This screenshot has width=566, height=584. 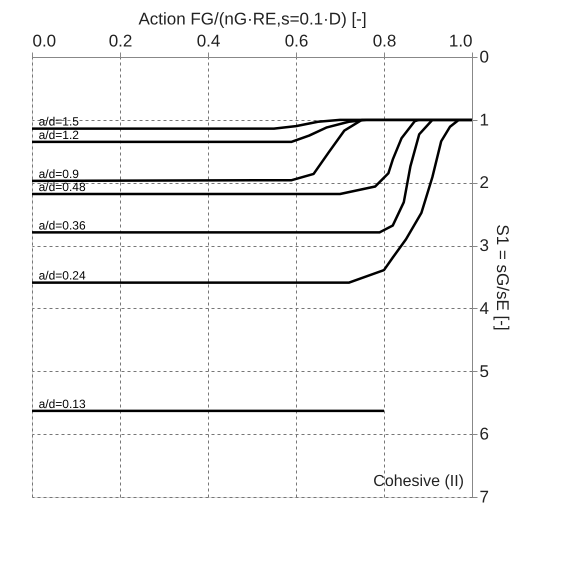 What do you see at coordinates (44, 41) in the screenshot?
I see `x-tick-label: 0.0` at bounding box center [44, 41].